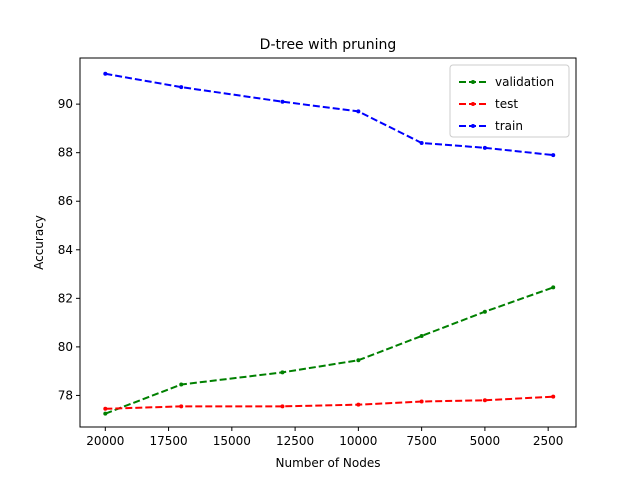 Image resolution: width=640 pixels, height=480 pixels. What do you see at coordinates (328, 45) in the screenshot?
I see `chart-title: D-tree with pruning` at bounding box center [328, 45].